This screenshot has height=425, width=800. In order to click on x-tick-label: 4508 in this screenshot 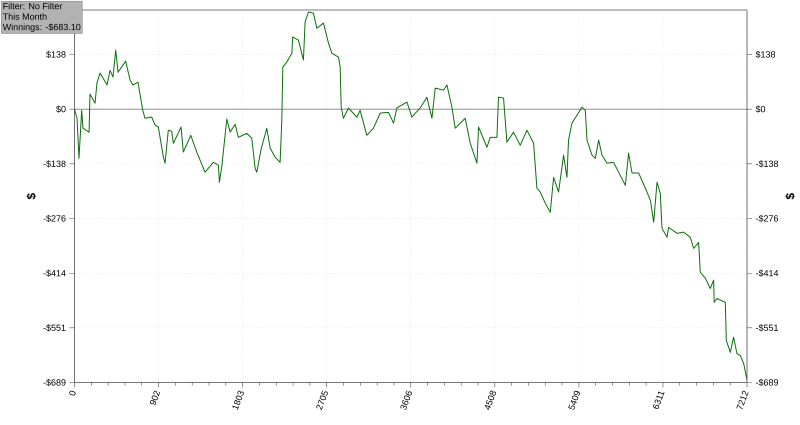, I will do `click(490, 400)`.